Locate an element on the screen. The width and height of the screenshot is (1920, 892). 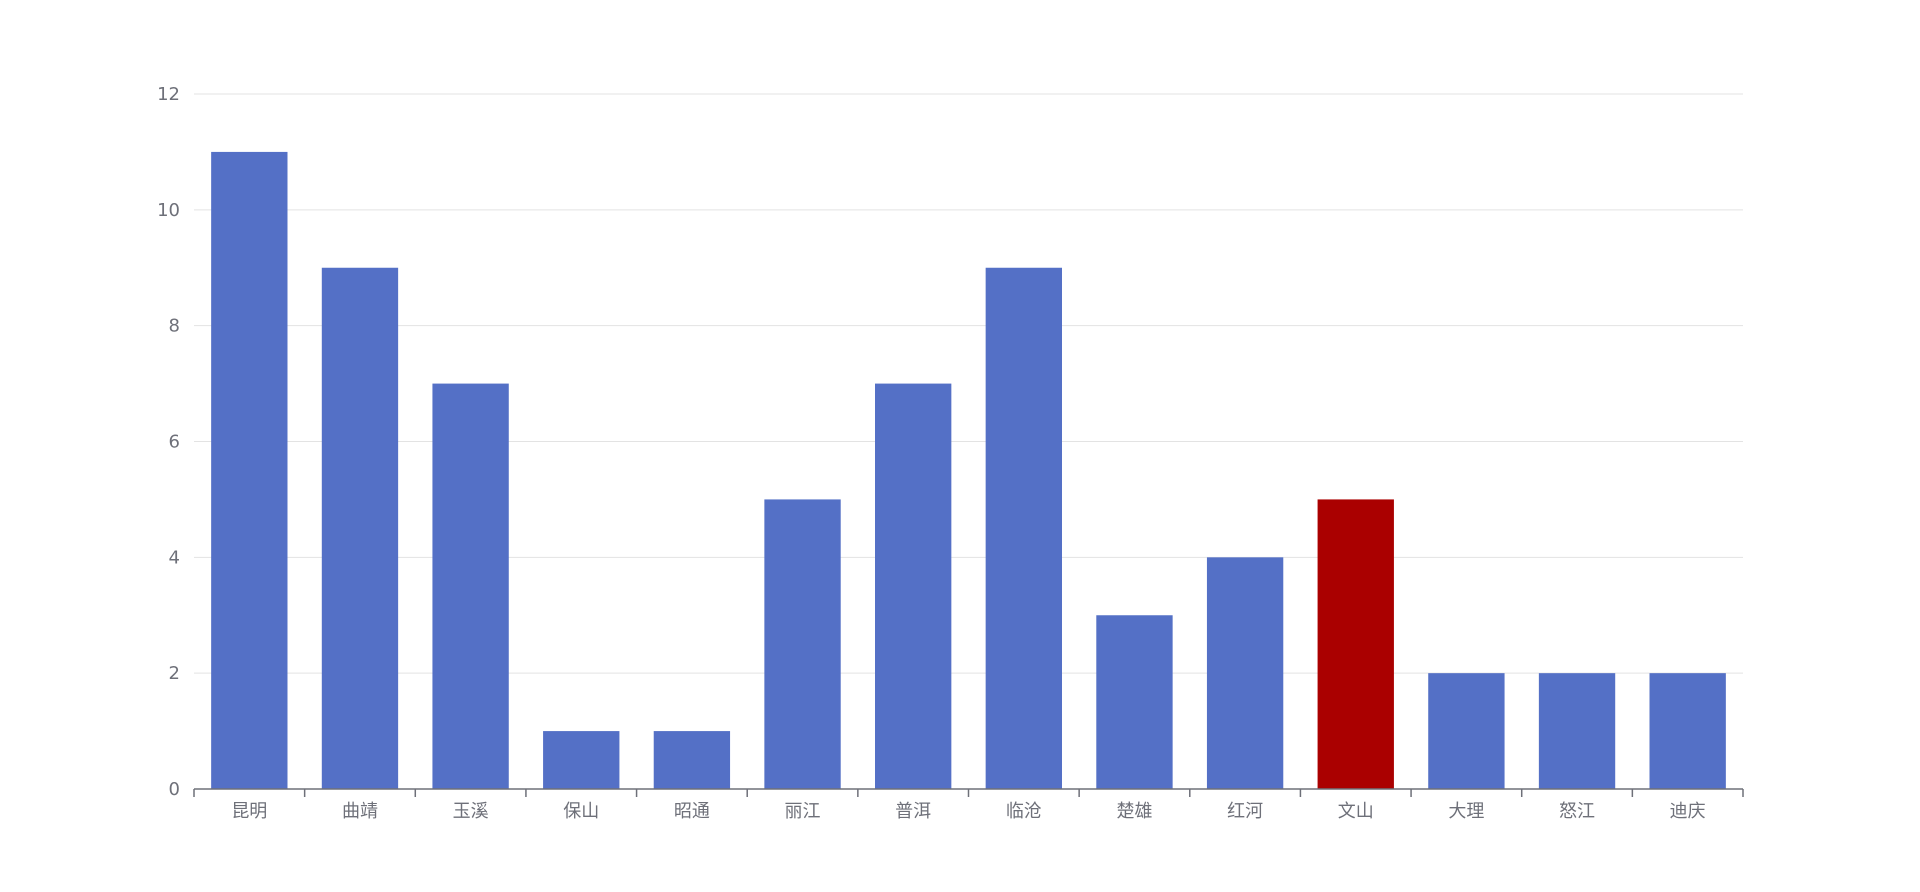
x-tick-label: 迪庆 is located at coordinates (1688, 811).